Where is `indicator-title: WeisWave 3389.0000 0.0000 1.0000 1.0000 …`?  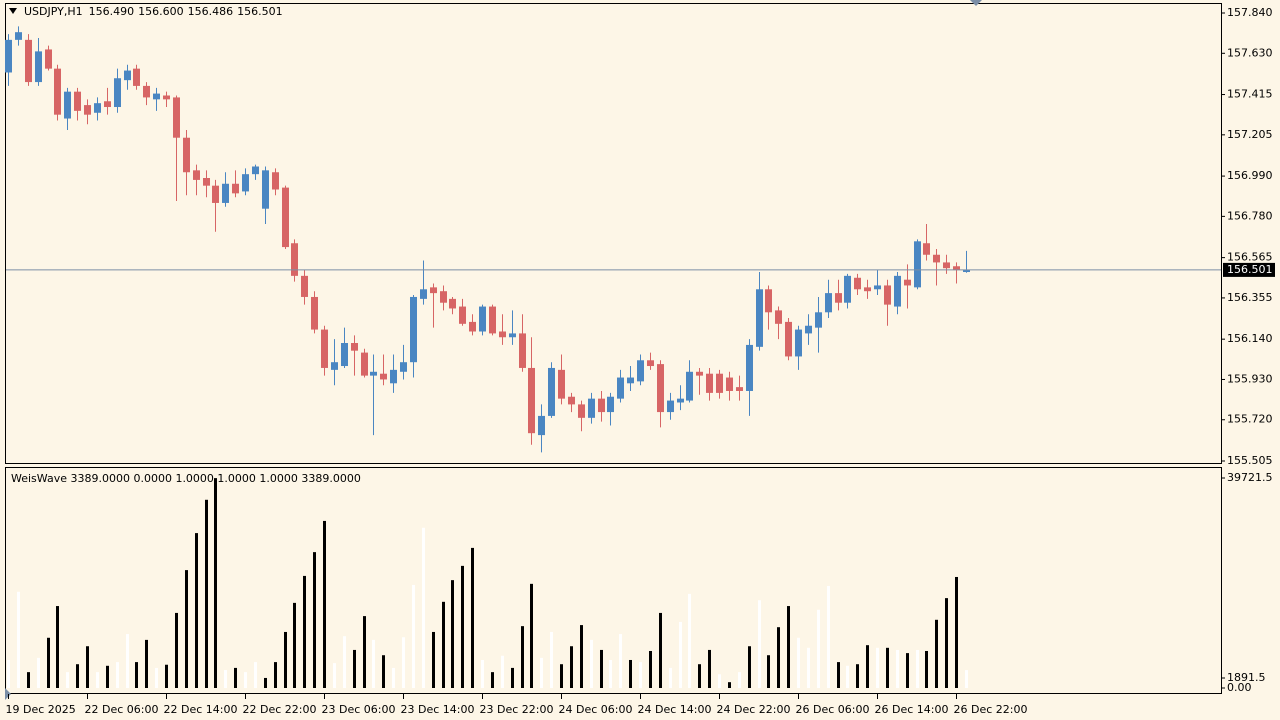 indicator-title: WeisWave 3389.0000 0.0000 1.0000 1.0000 … is located at coordinates (186, 478).